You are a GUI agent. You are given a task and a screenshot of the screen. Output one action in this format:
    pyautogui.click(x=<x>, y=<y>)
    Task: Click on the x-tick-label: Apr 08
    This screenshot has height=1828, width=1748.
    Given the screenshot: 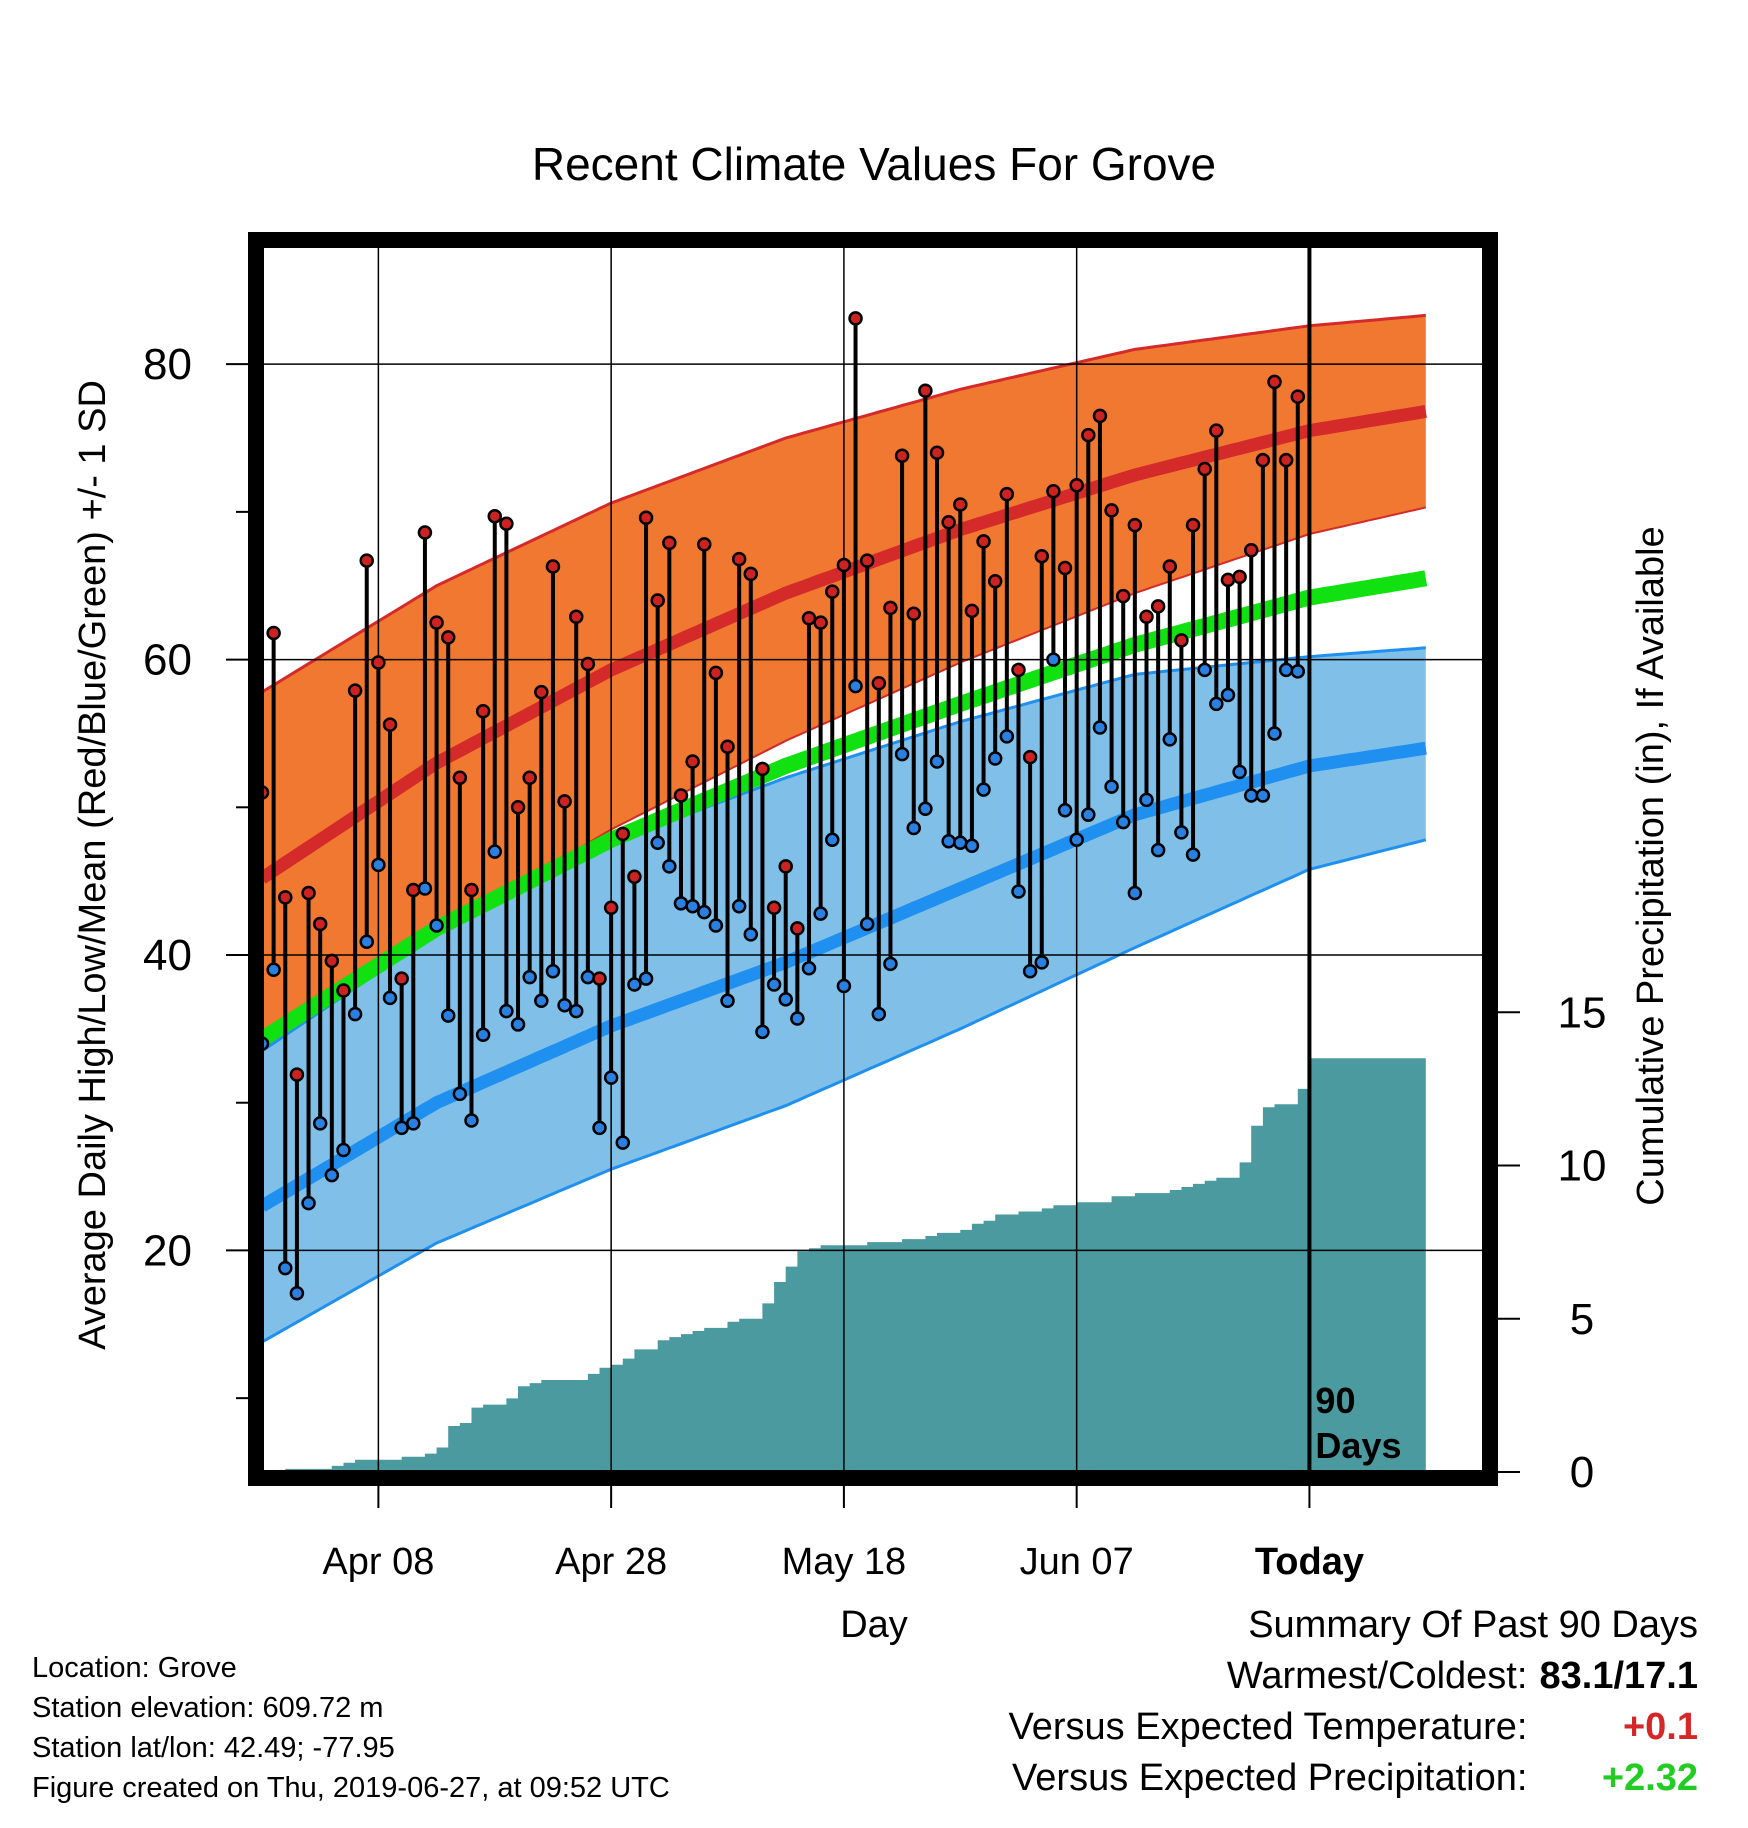 What is the action you would take?
    pyautogui.click(x=378, y=1562)
    